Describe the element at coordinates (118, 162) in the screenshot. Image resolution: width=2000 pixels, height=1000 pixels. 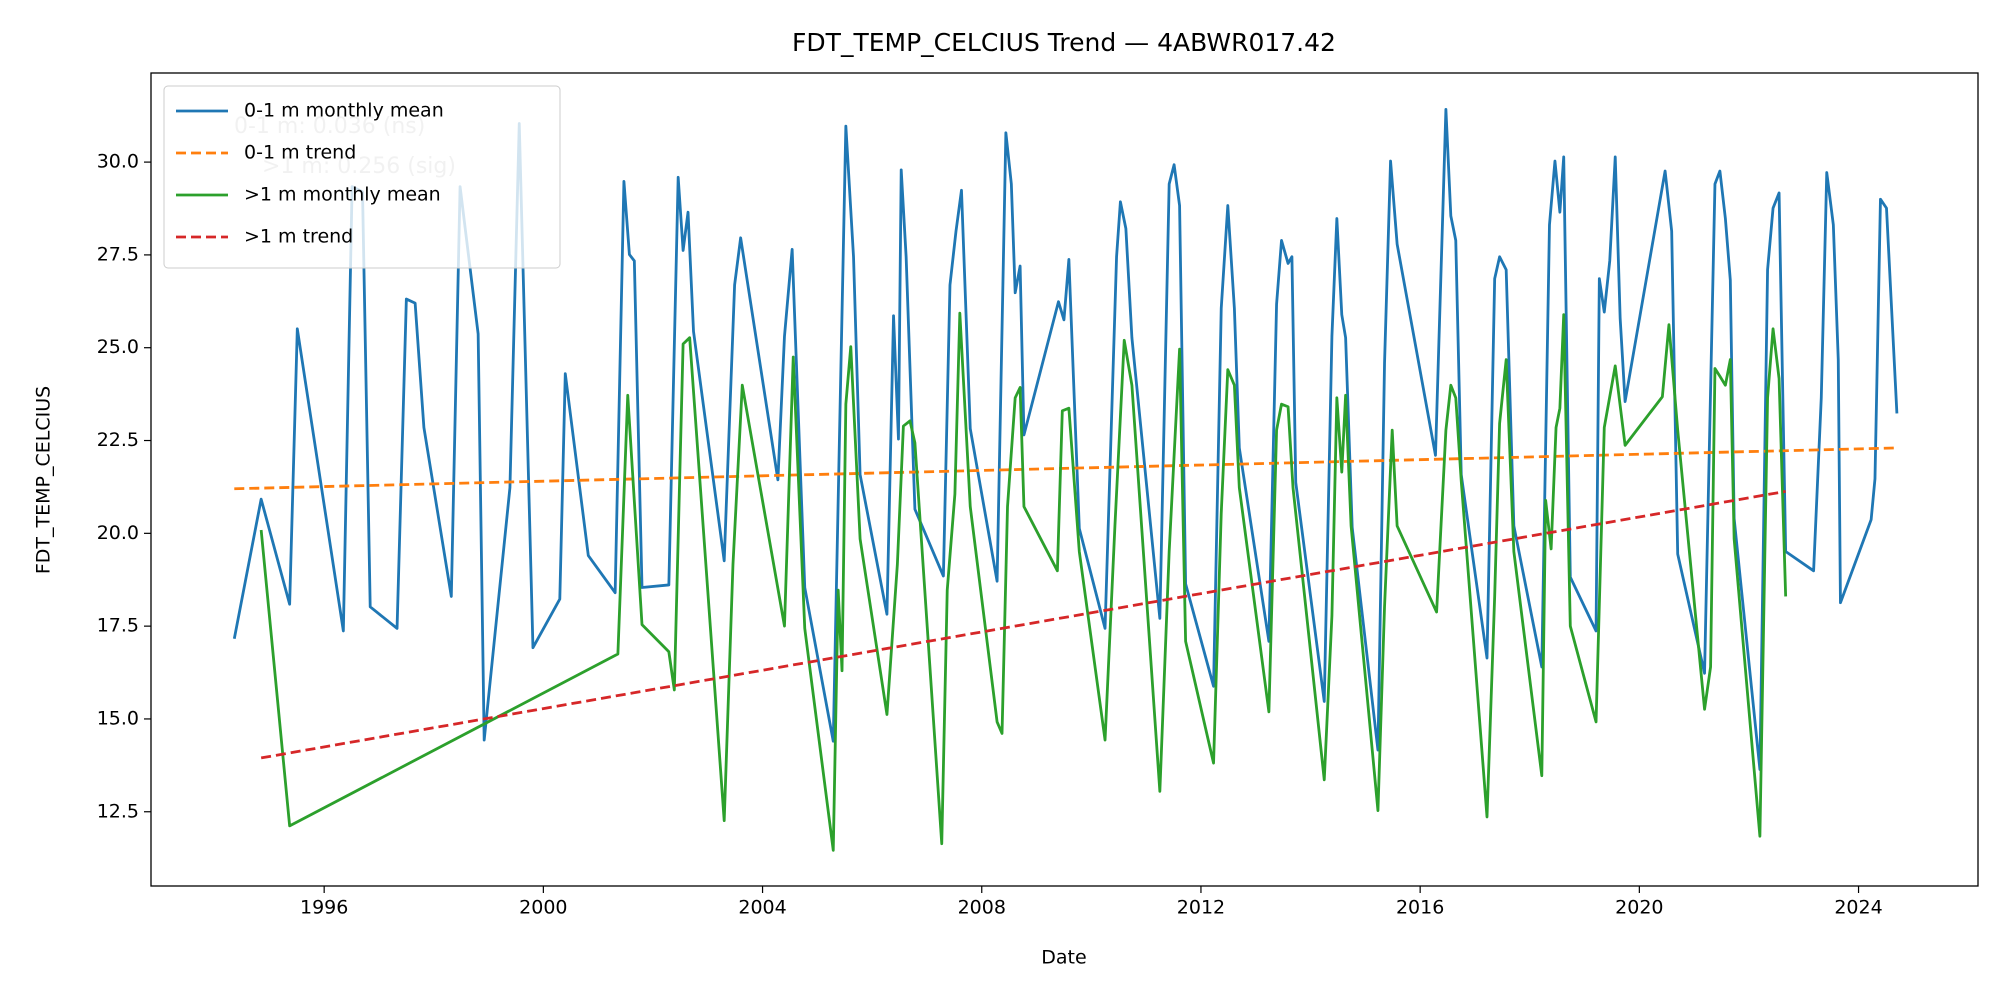
I see `y-tick-label: 30.0` at that location.